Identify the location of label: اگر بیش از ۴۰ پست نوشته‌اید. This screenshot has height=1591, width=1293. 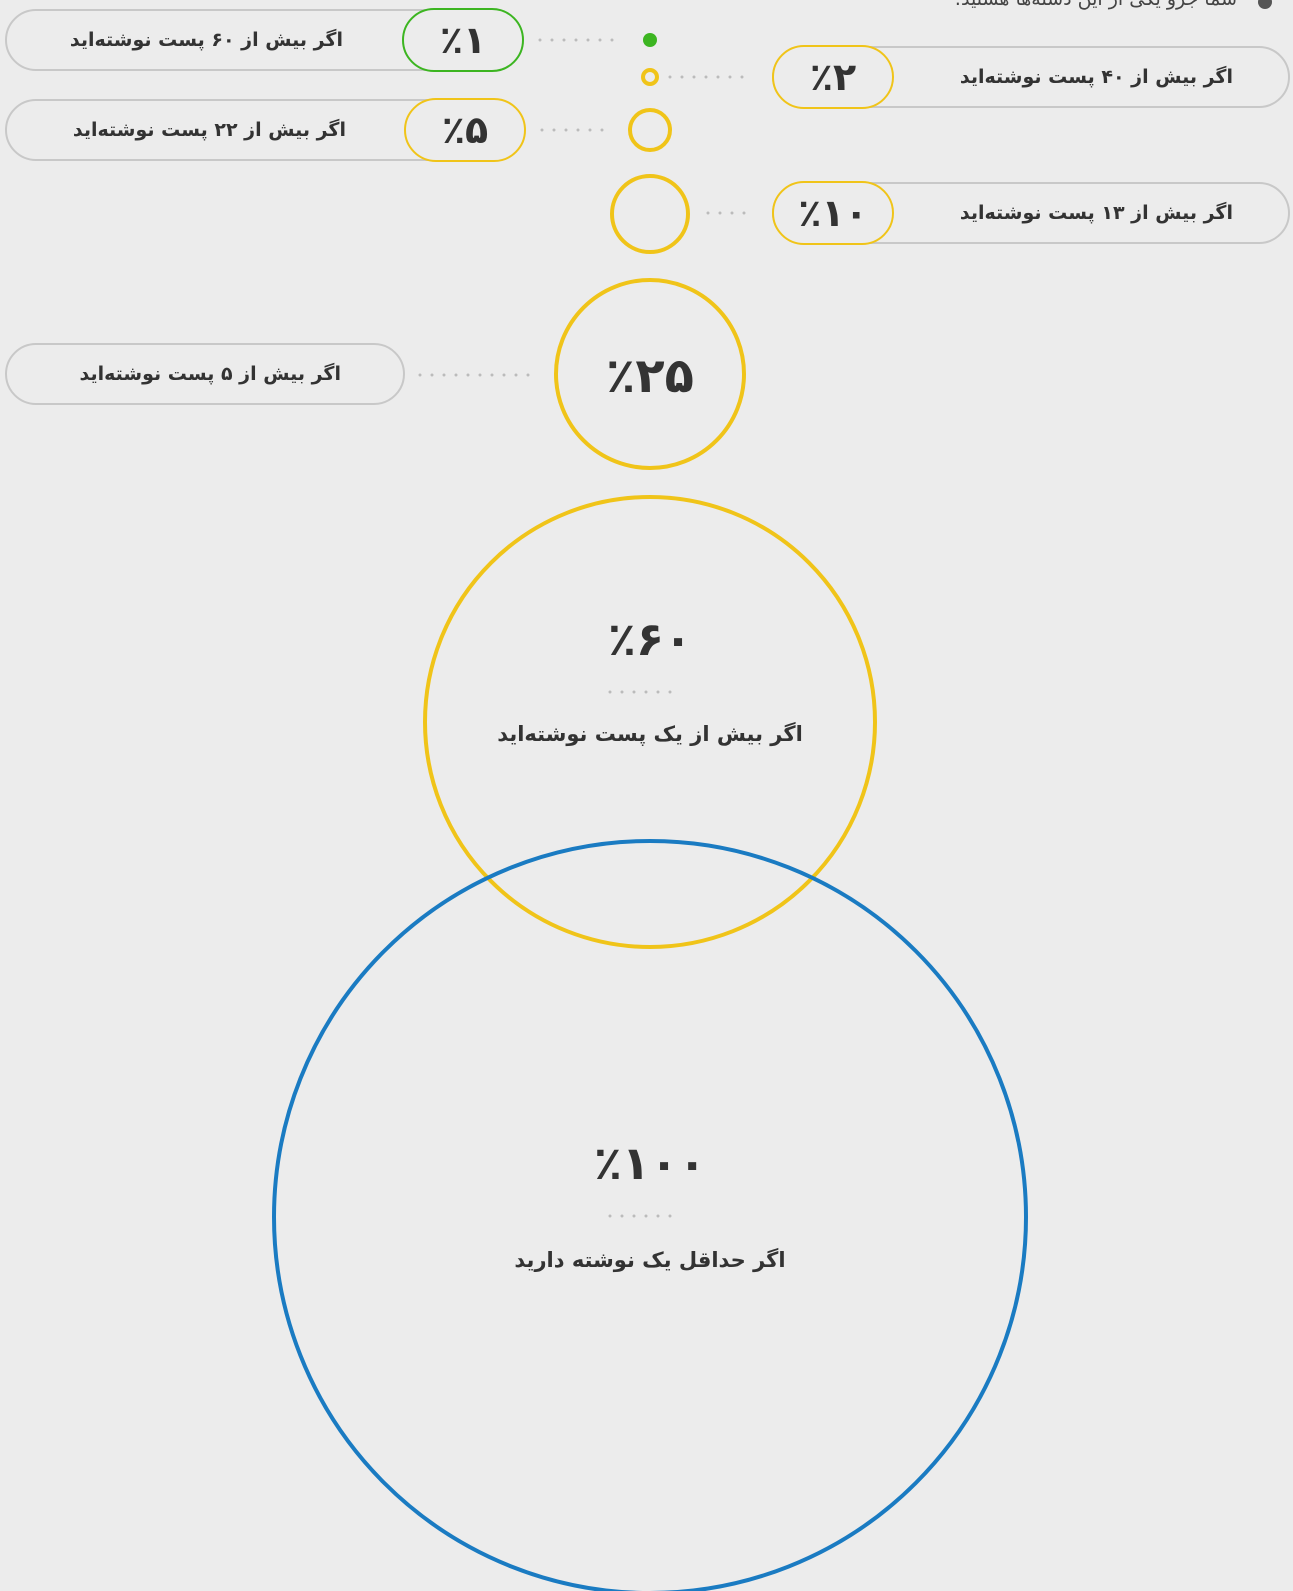
(1096, 77).